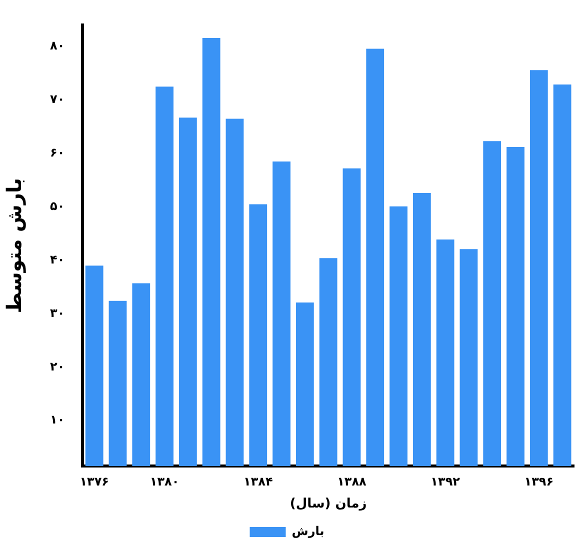 The height and width of the screenshot is (548, 584). What do you see at coordinates (328, 504) in the screenshot?
I see `x-axis-title: زمان (سال)` at bounding box center [328, 504].